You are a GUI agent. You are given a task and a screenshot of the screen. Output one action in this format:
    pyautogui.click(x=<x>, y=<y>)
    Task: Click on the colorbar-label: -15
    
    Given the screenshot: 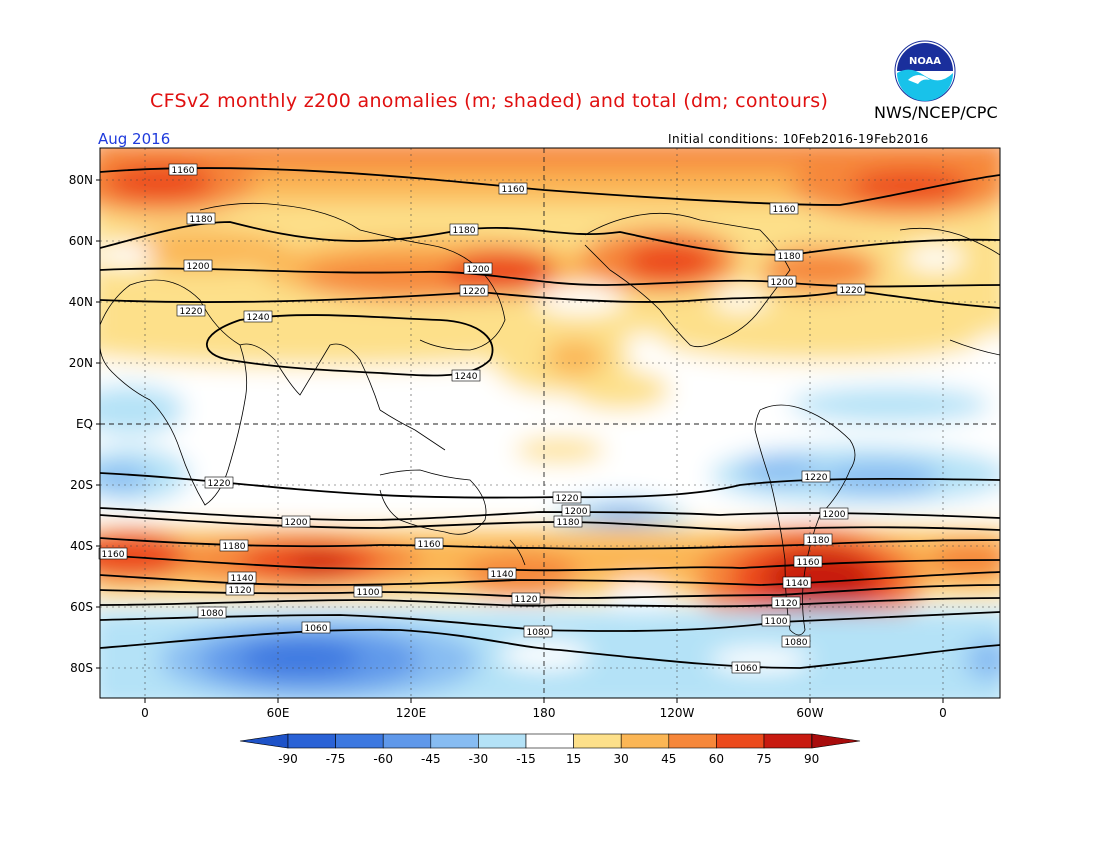 What is the action you would take?
    pyautogui.click(x=526, y=759)
    